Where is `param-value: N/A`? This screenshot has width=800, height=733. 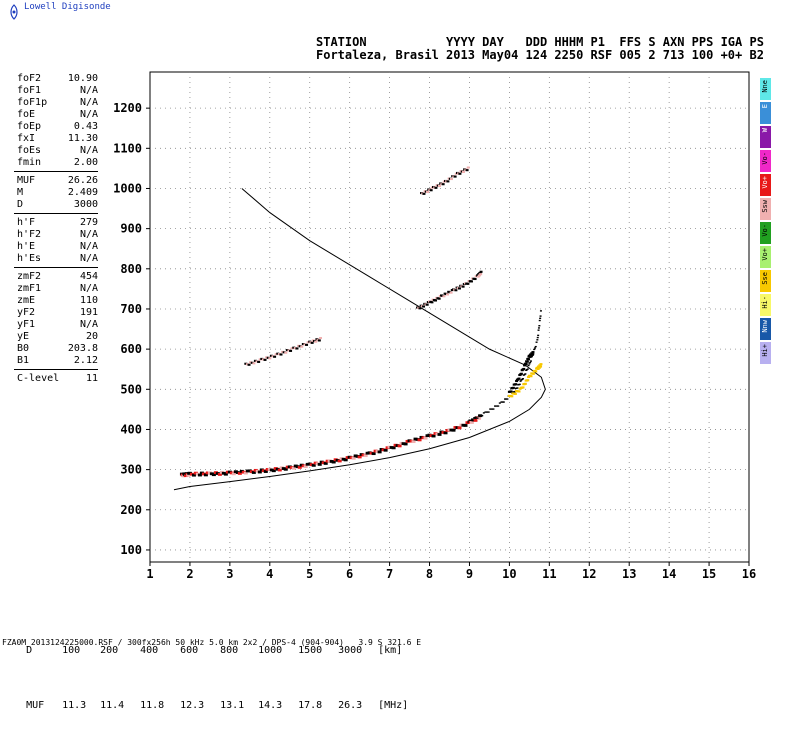
param-value: N/A is located at coordinates (88, 258).